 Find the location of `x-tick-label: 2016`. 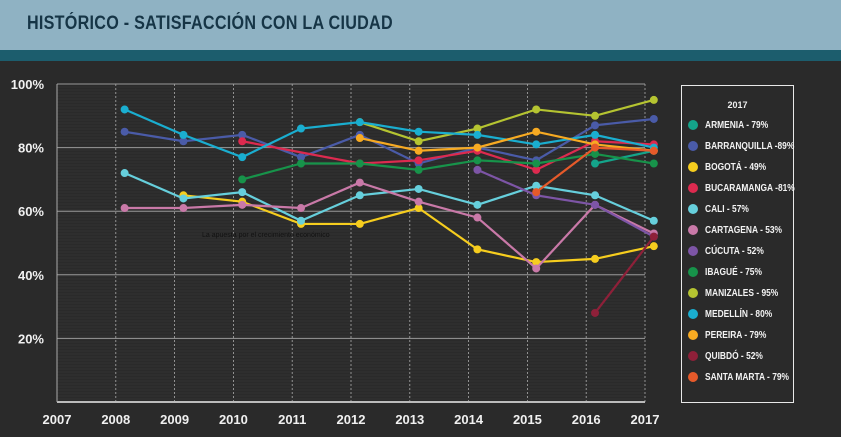

x-tick-label: 2016 is located at coordinates (586, 419).